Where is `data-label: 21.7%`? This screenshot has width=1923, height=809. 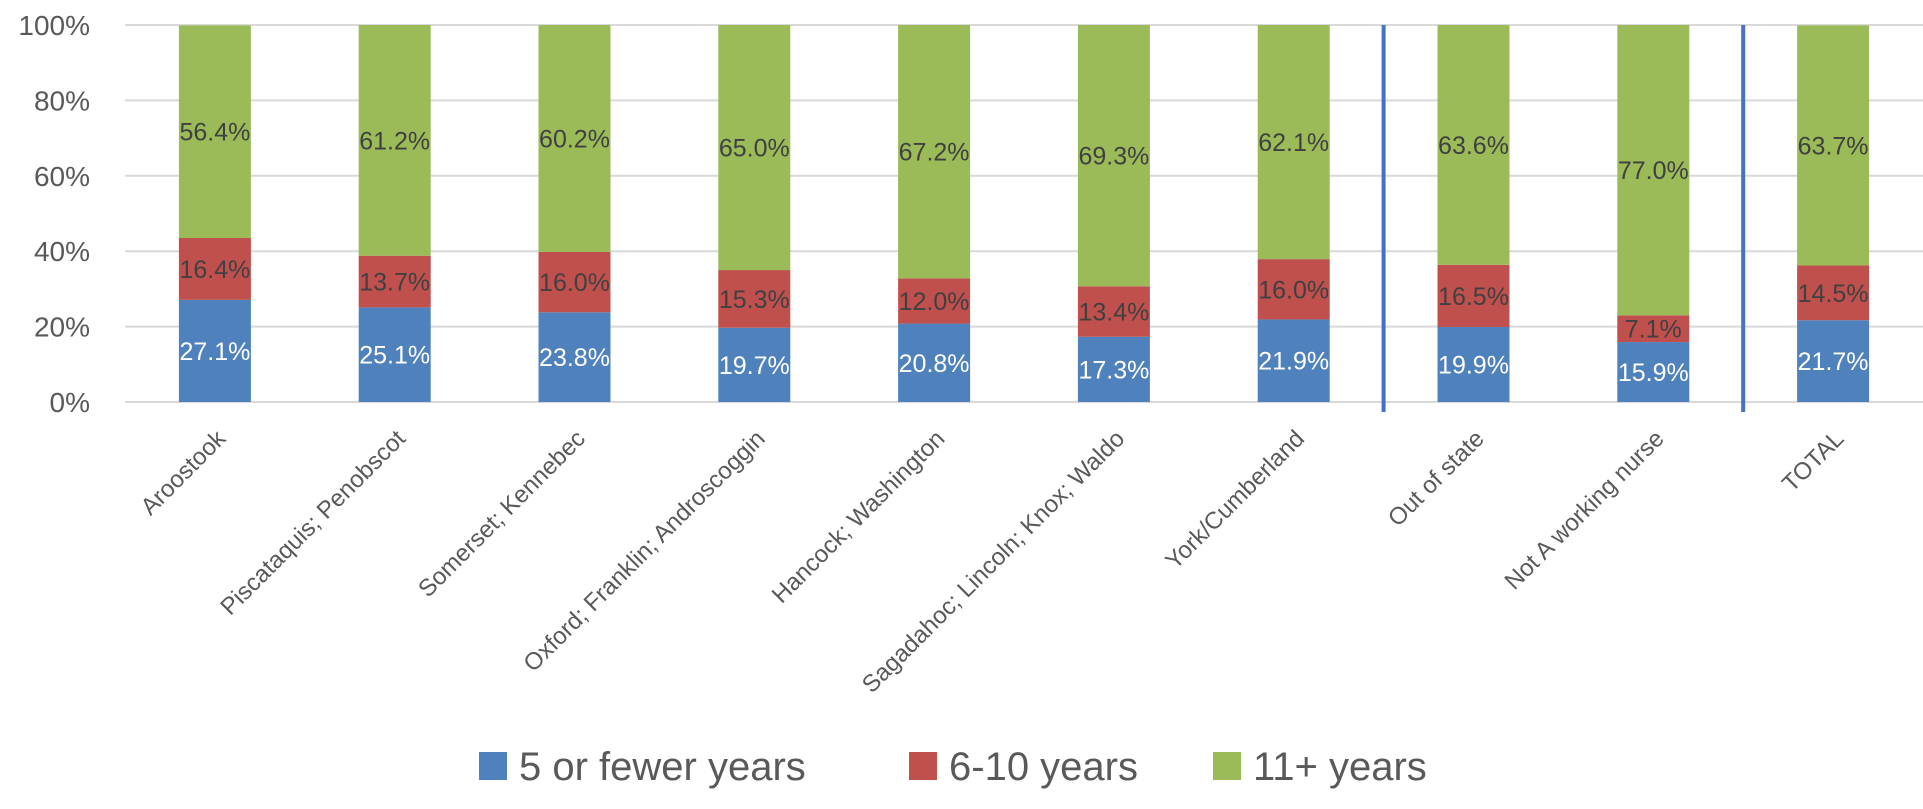
data-label: 21.7% is located at coordinates (1833, 362).